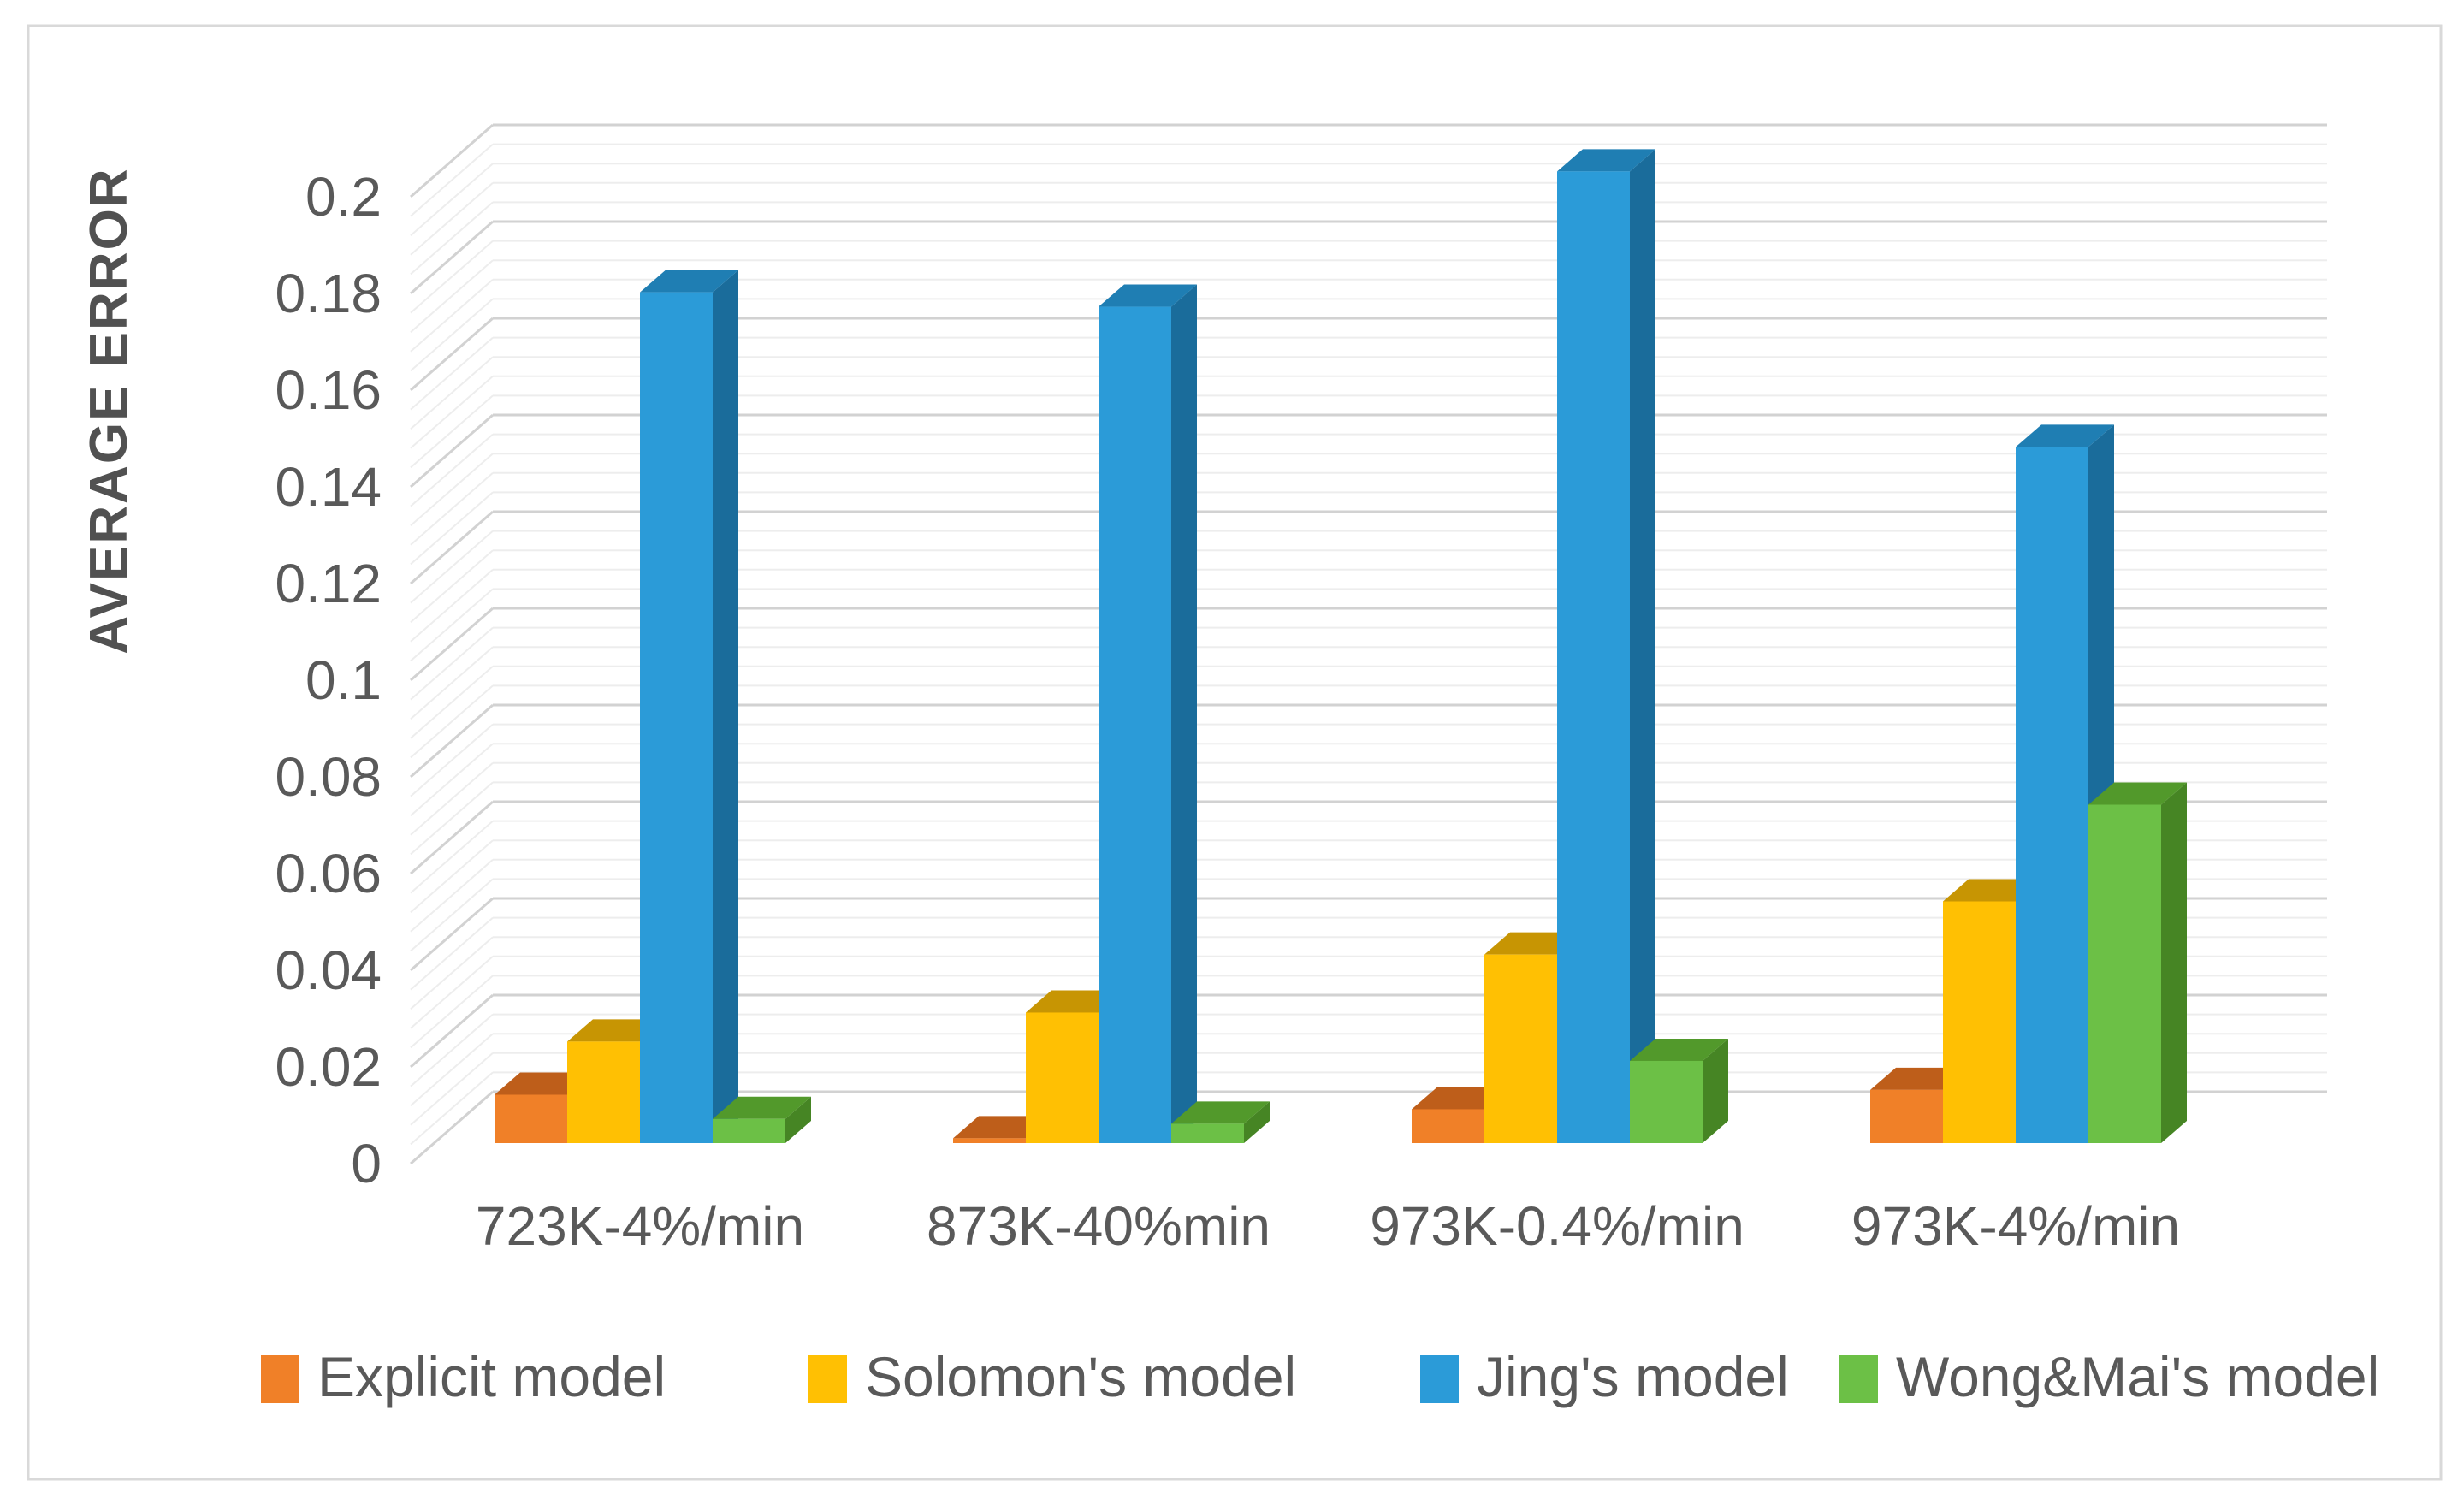 The image size is (2464, 1505). What do you see at coordinates (1633, 1376) in the screenshot?
I see `legend-label: Jing's model` at bounding box center [1633, 1376].